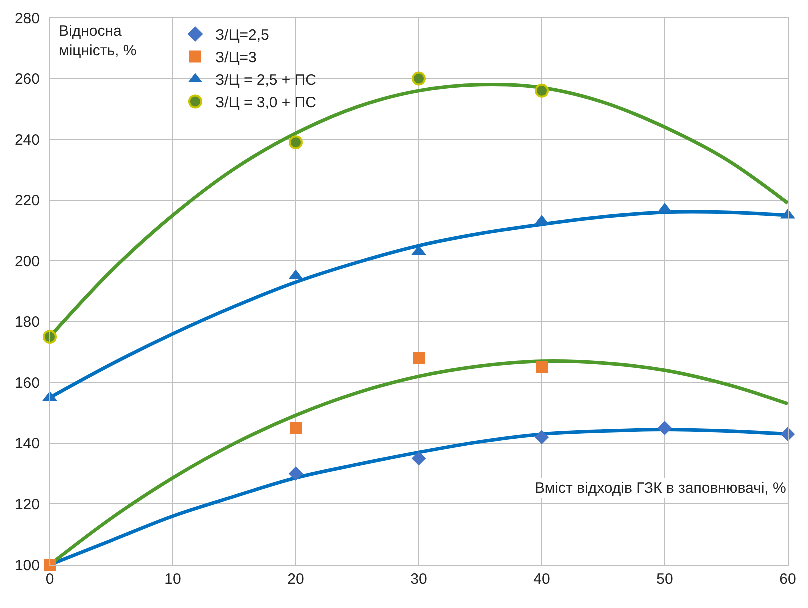 The height and width of the screenshot is (608, 808). Describe the element at coordinates (788, 579) in the screenshot. I see `x-tick-label: 60` at that location.